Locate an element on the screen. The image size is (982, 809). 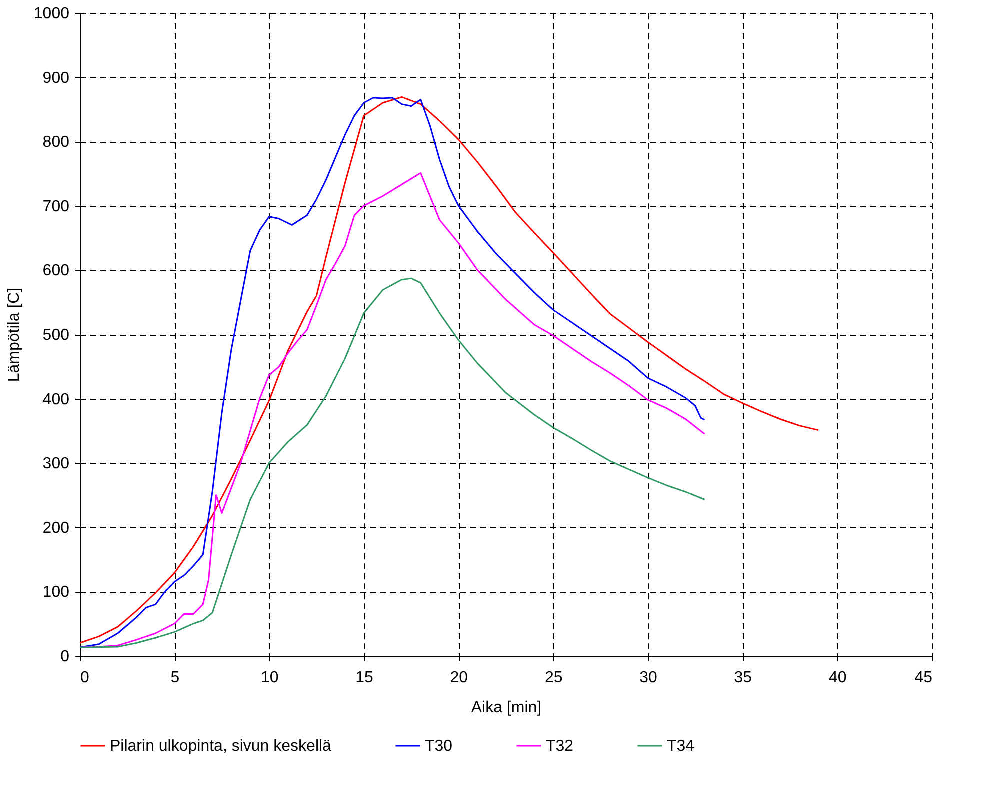
legend-label: T30 is located at coordinates (439, 746).